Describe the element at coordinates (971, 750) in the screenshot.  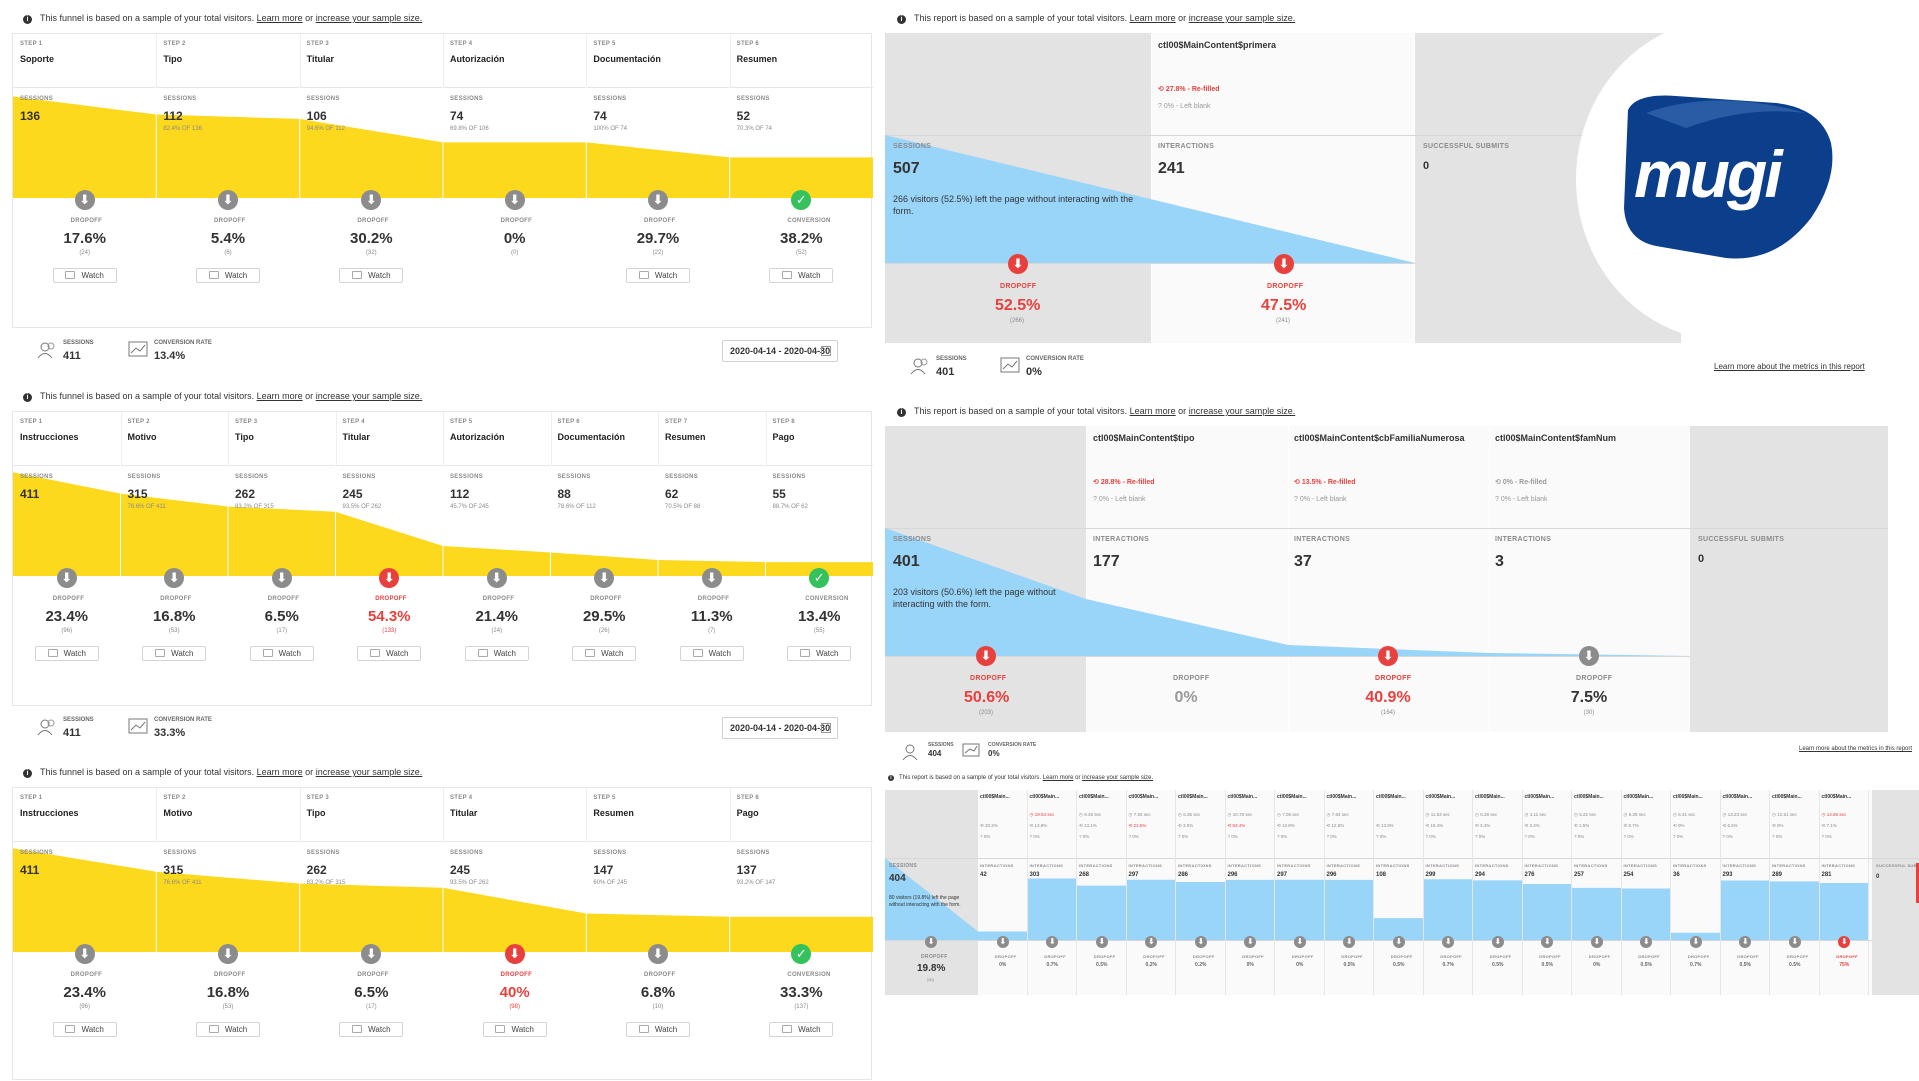
I see `chart-icon` at that location.